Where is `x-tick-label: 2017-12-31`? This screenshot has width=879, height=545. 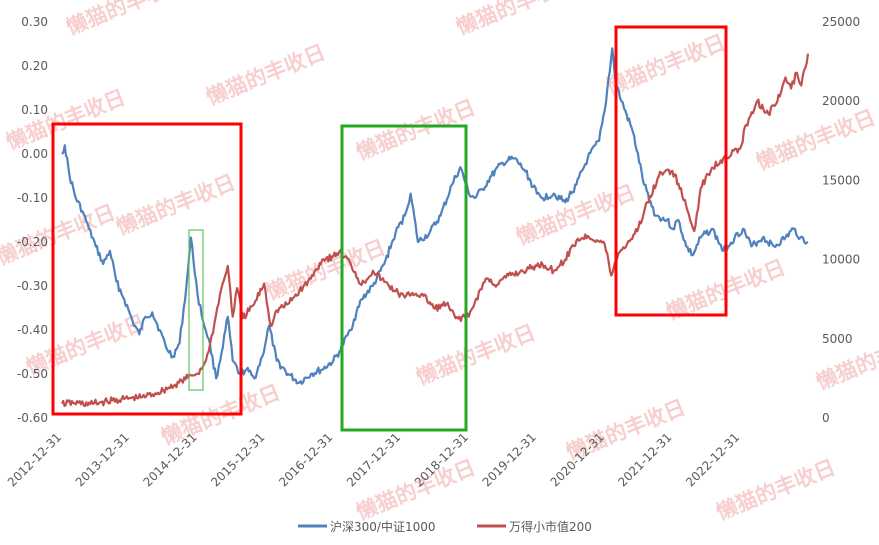
x-tick-label: 2017-12-31 is located at coordinates (373, 459).